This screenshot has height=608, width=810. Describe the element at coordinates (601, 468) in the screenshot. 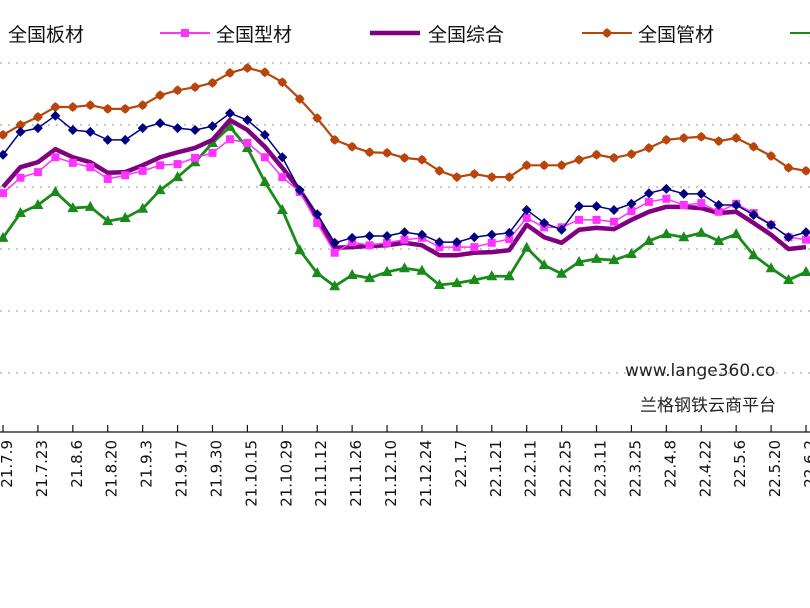

I see `x-tick-label: 22.3.11` at that location.